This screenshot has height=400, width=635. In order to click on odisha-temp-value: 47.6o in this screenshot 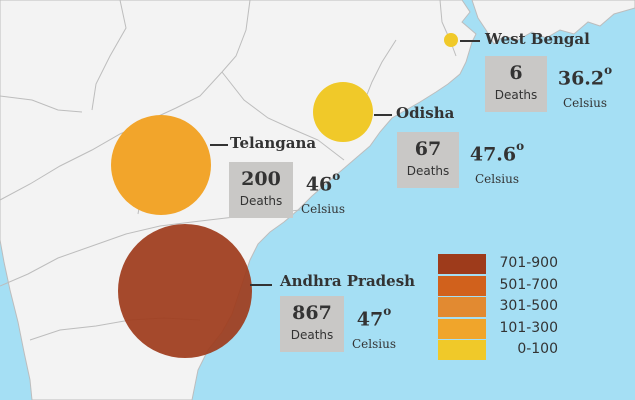, I will do `click(497, 152)`.